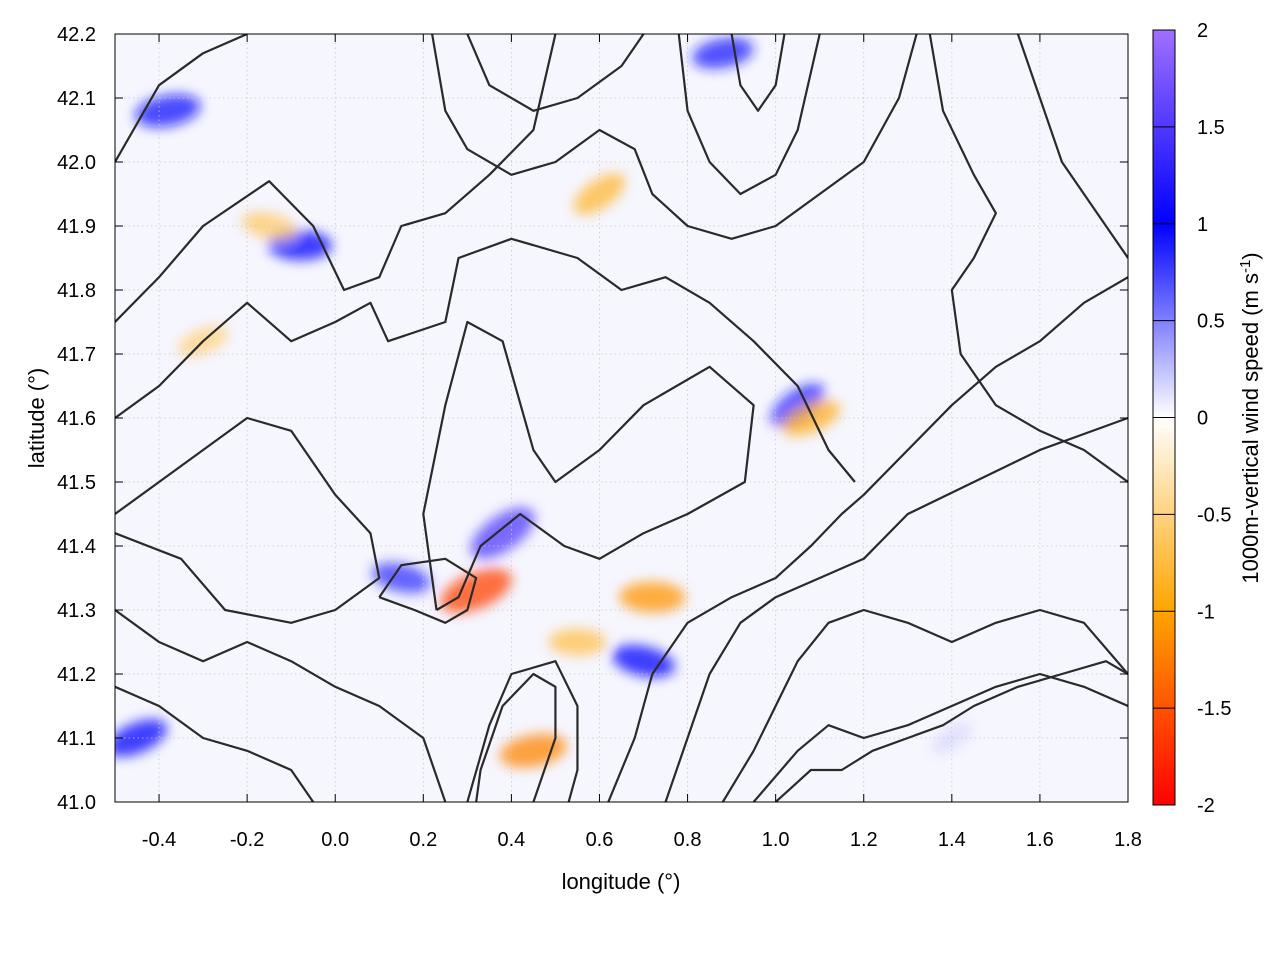  I want to click on y-tick-label: 41.4, so click(76, 547).